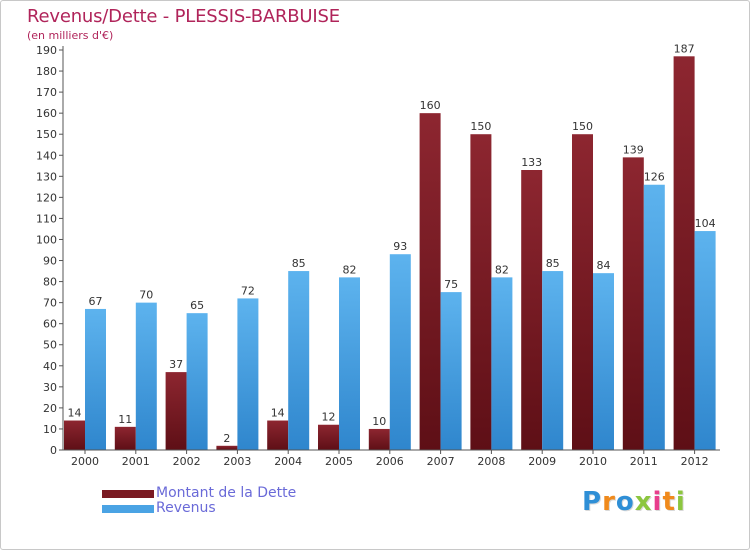  Describe the element at coordinates (654, 317) in the screenshot. I see `bar-revenus-2011` at that location.